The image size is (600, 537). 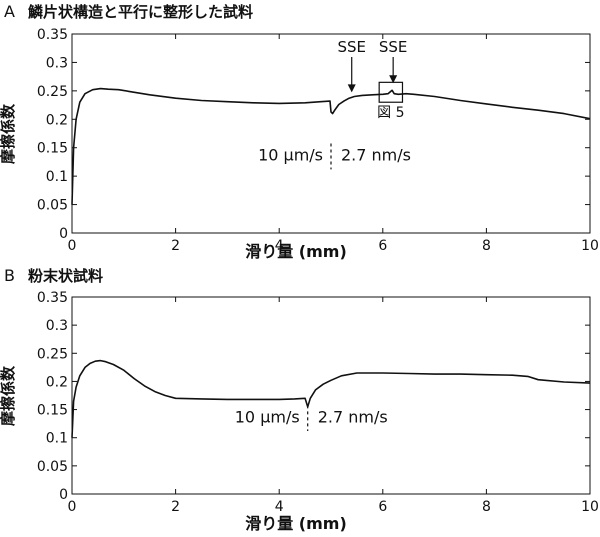 What do you see at coordinates (9, 11) in the screenshot?
I see `panel-a-letter: A` at bounding box center [9, 11].